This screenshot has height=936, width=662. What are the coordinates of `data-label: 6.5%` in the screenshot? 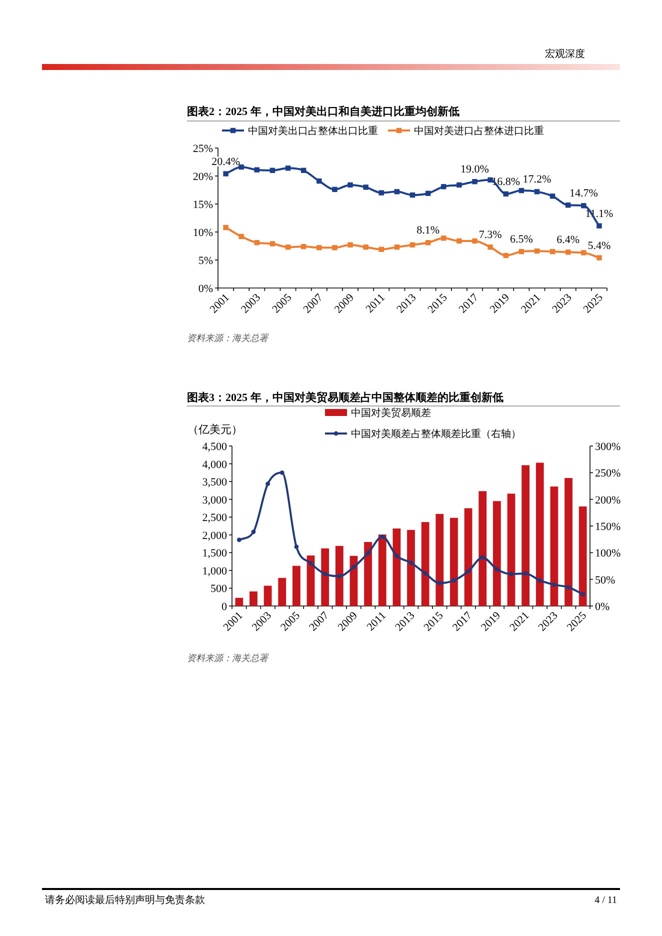 It's located at (521, 240).